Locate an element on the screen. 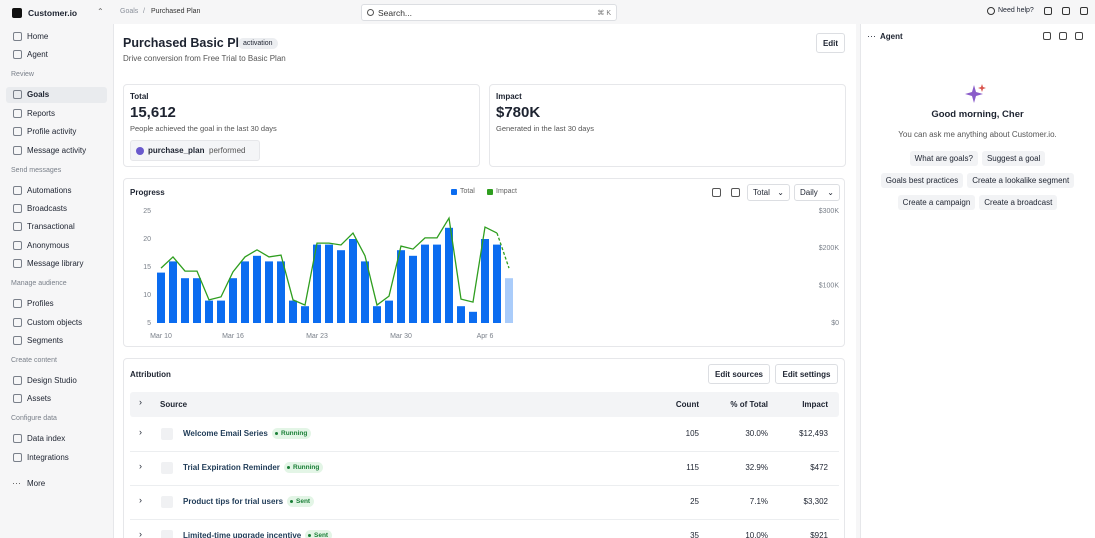 The height and width of the screenshot is (538, 1095). logo is located at coordinates (17, 13).